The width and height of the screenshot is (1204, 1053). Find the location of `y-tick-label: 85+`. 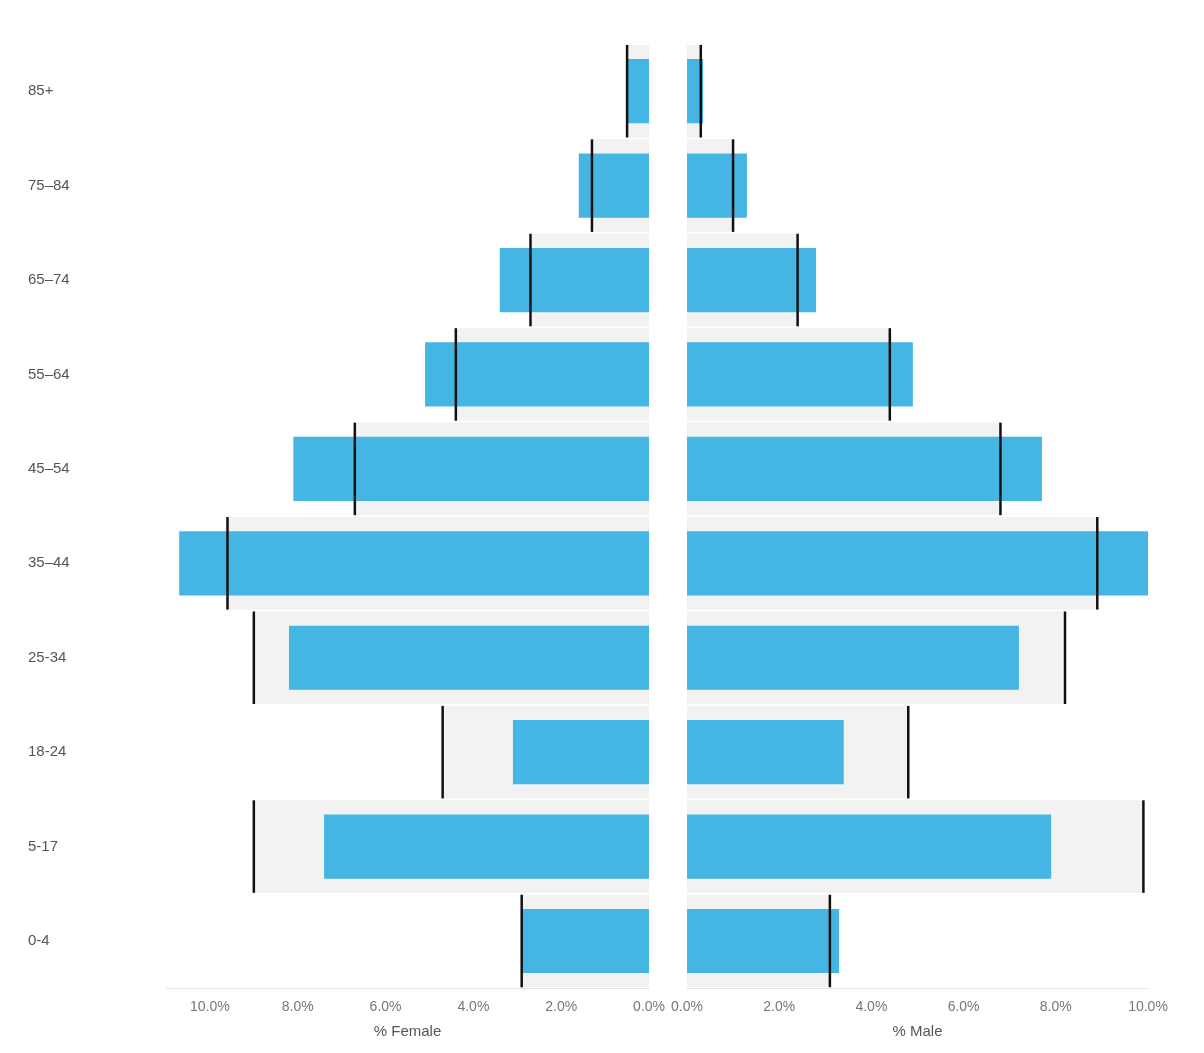

y-tick-label: 85+ is located at coordinates (41, 90).